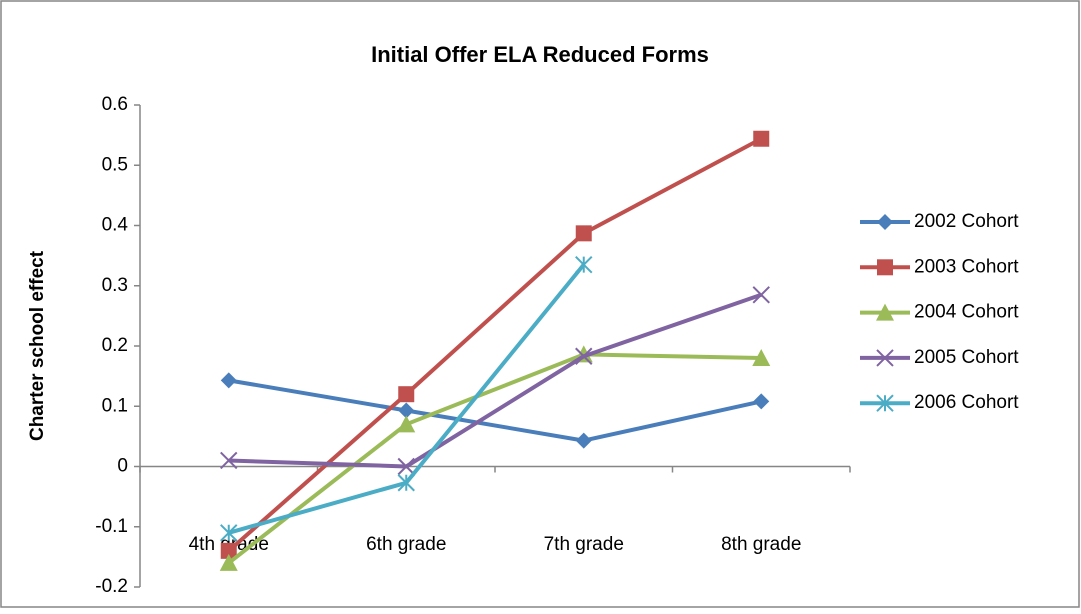  Describe the element at coordinates (115, 164) in the screenshot. I see `y-tick-label: 0.5` at that location.